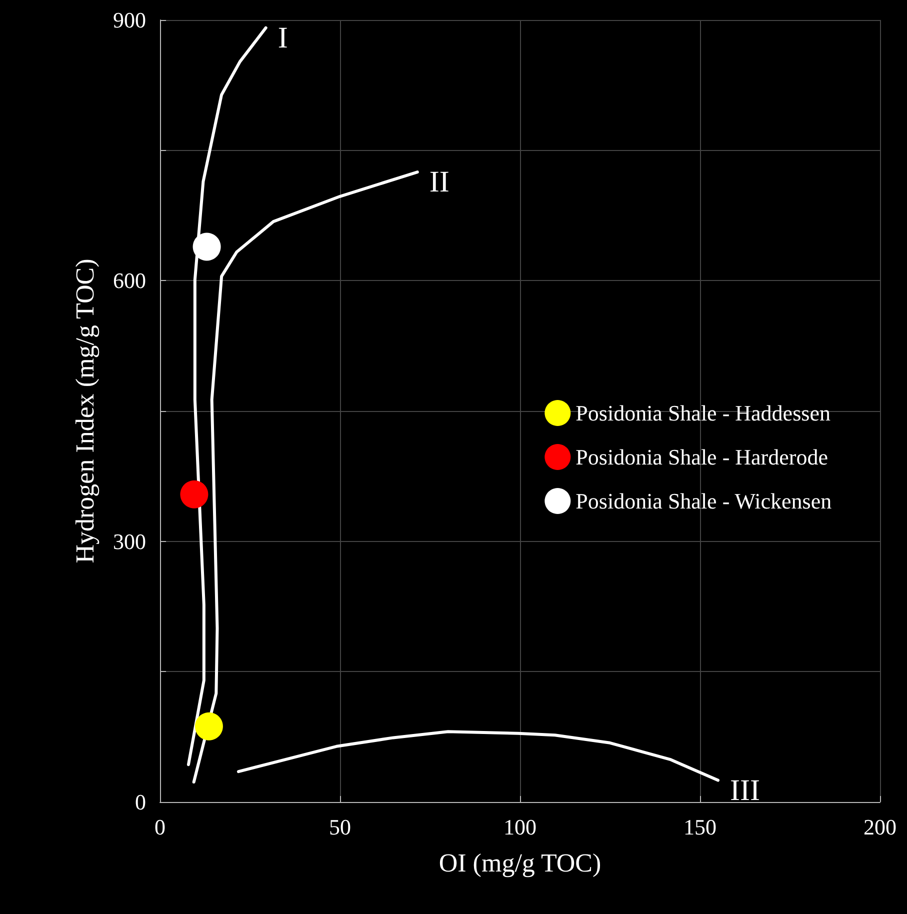 The image size is (907, 914). What do you see at coordinates (129, 541) in the screenshot?
I see `y-tick-label: 300` at bounding box center [129, 541].